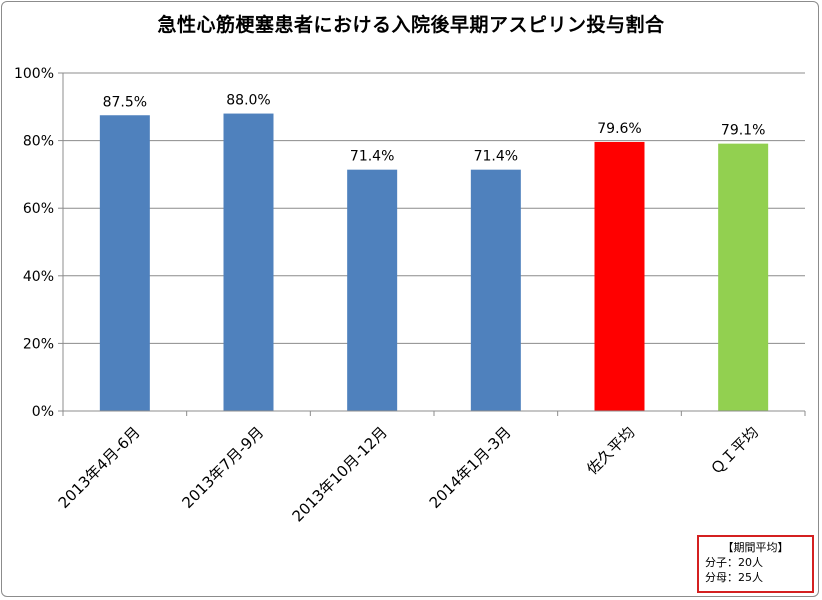 The height and width of the screenshot is (600, 822). Describe the element at coordinates (248, 101) in the screenshot. I see `data-label: 88.0%` at that location.